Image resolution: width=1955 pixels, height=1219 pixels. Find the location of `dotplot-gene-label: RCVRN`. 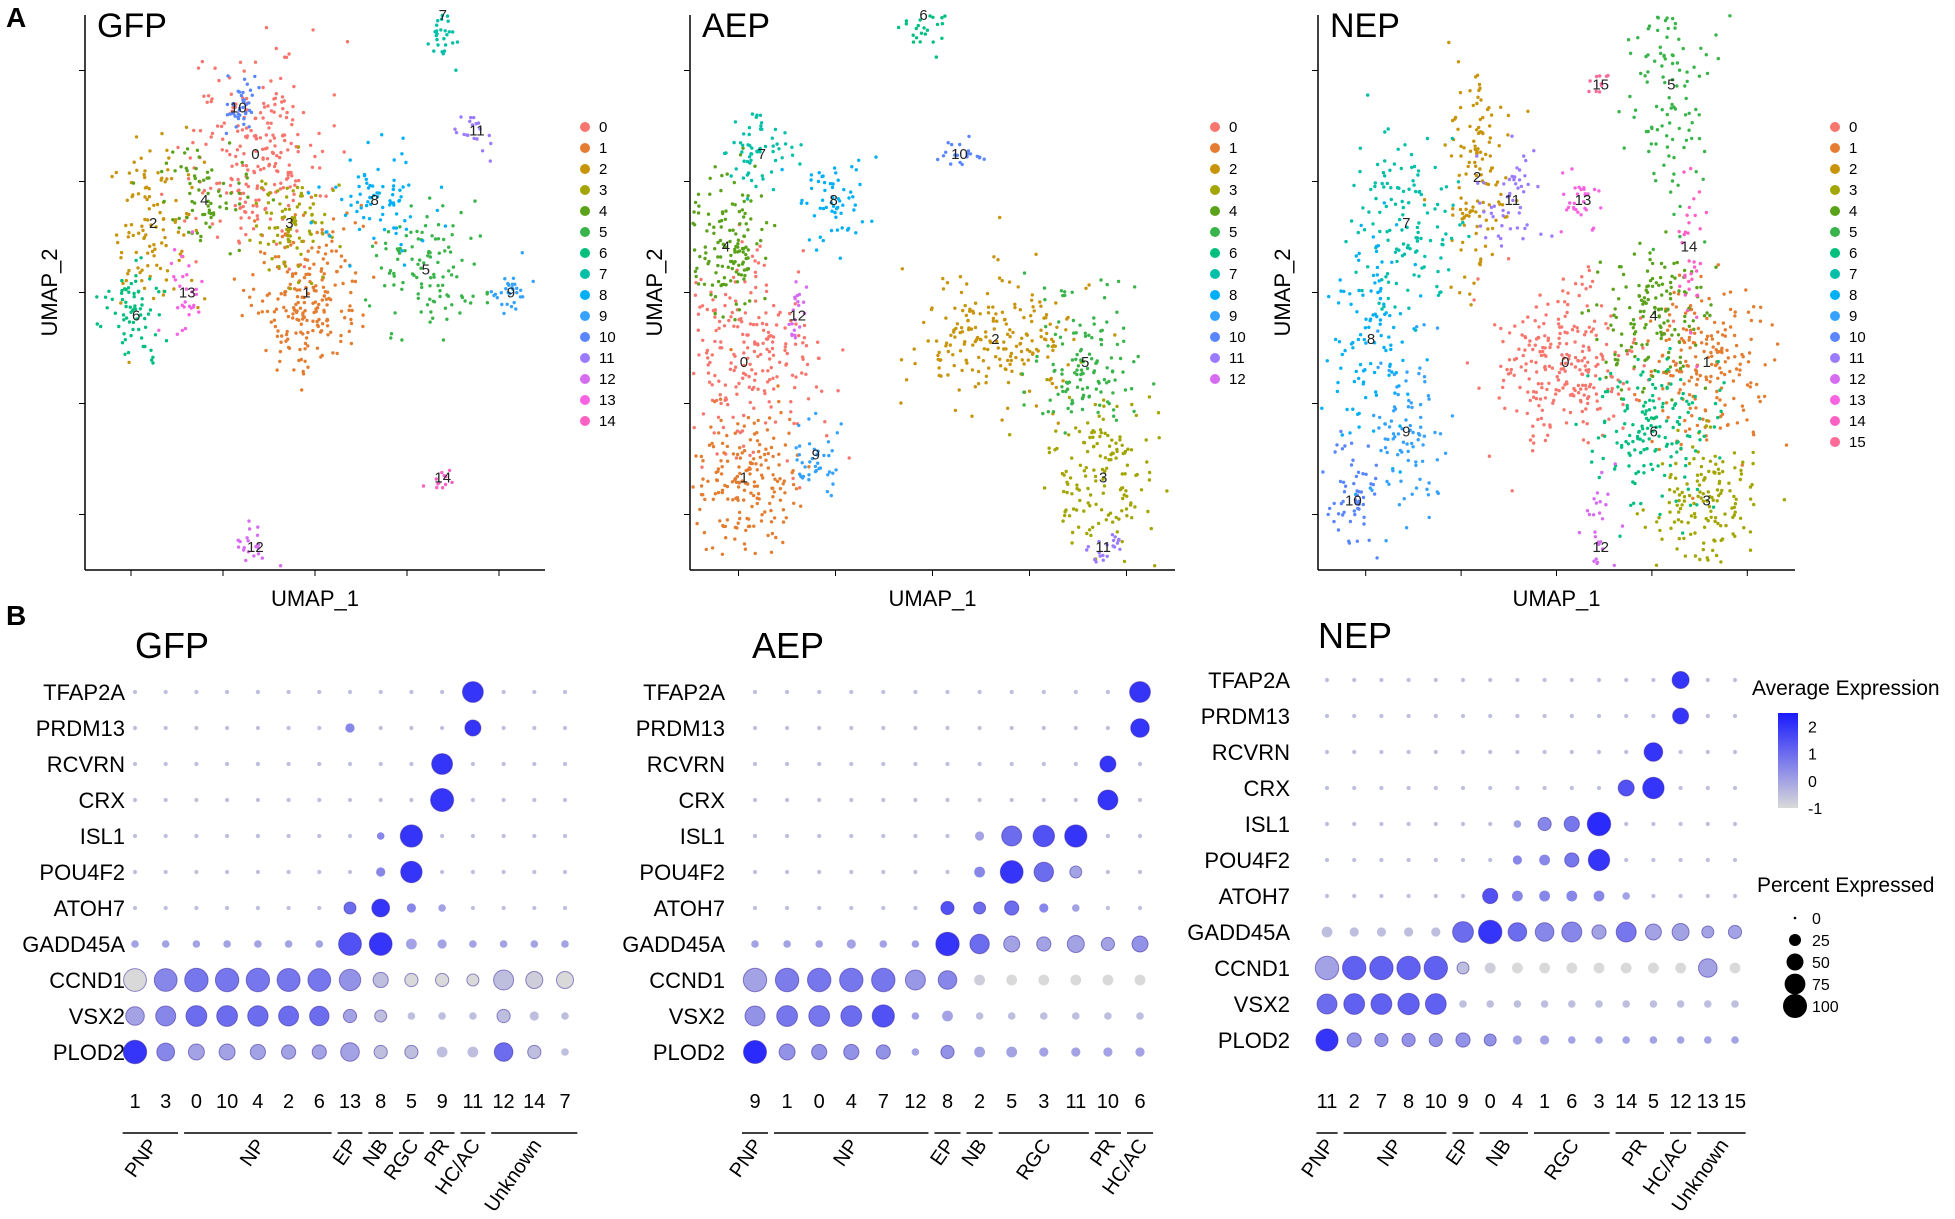

dotplot-gene-label: RCVRN is located at coordinates (686, 764).